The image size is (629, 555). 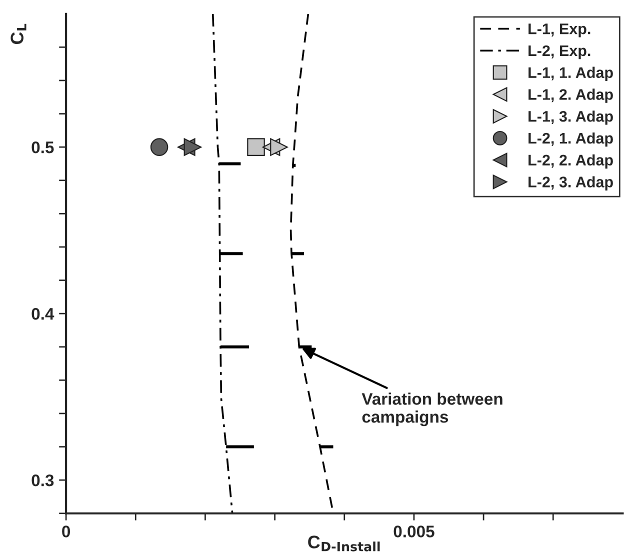 I want to click on x-tick-label: 0.005, so click(x=414, y=532).